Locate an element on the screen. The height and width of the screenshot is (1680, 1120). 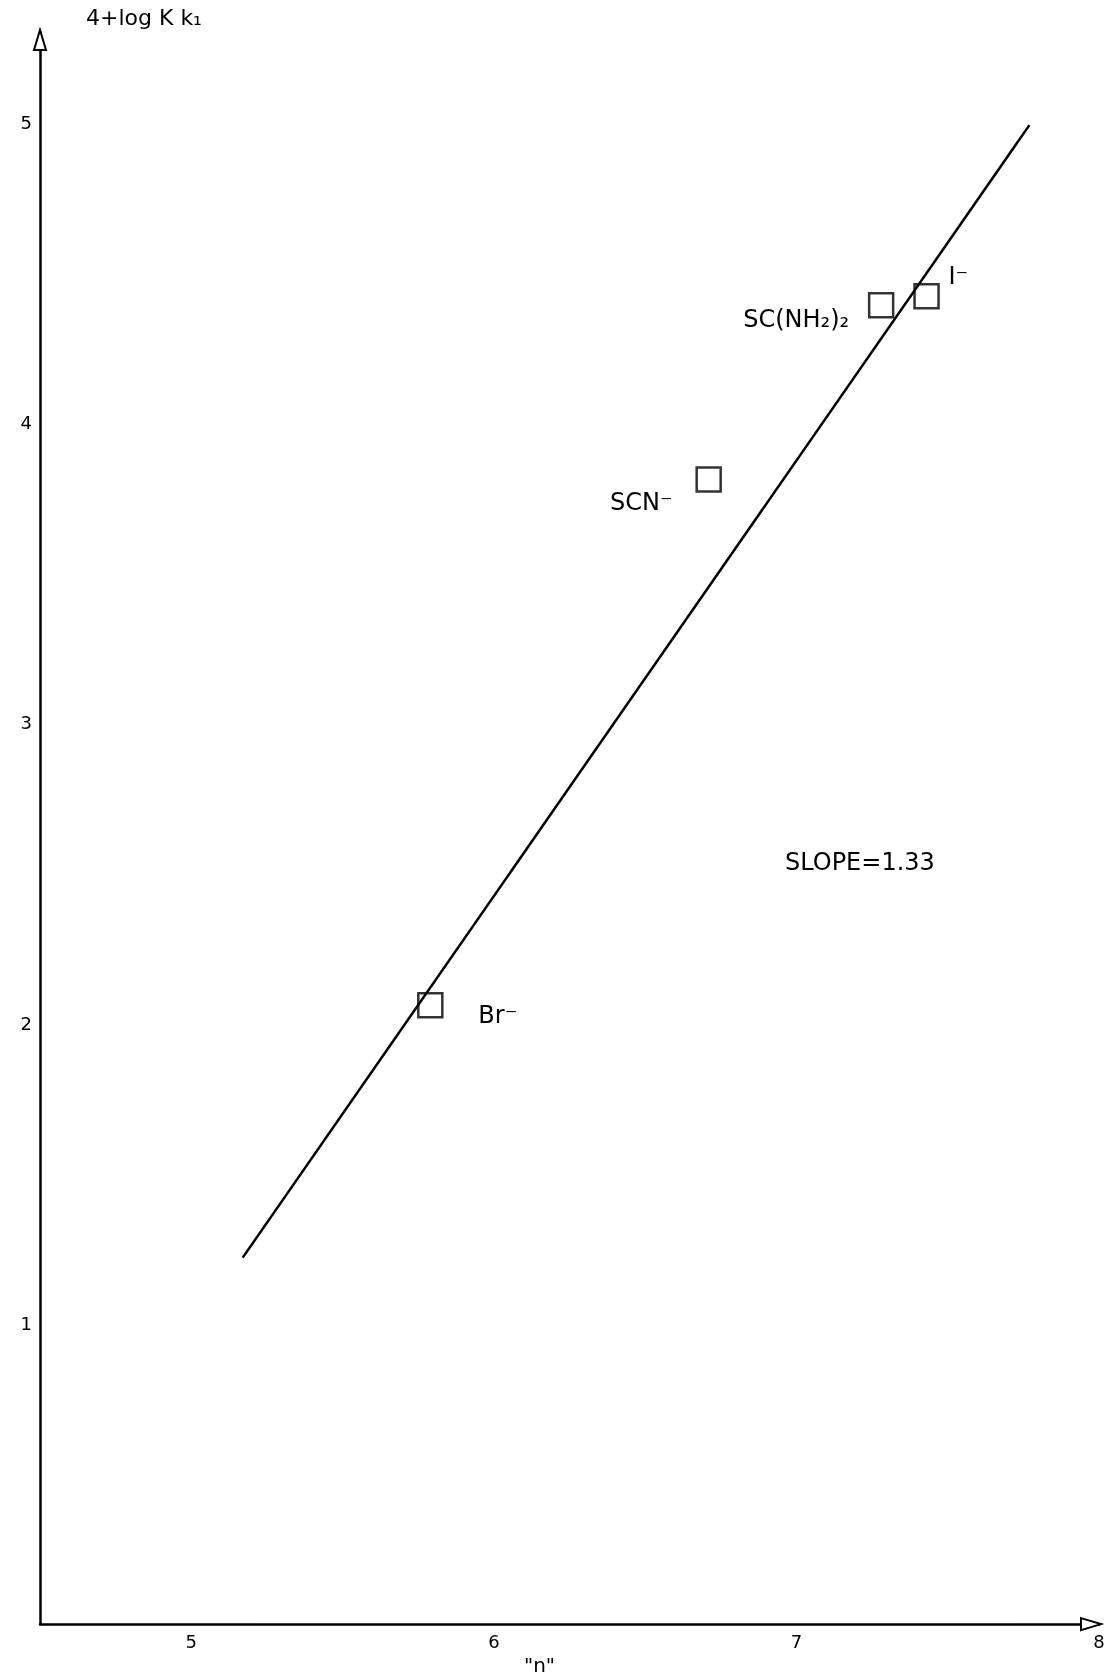
x-tick-label: 7 is located at coordinates (796, 1641).